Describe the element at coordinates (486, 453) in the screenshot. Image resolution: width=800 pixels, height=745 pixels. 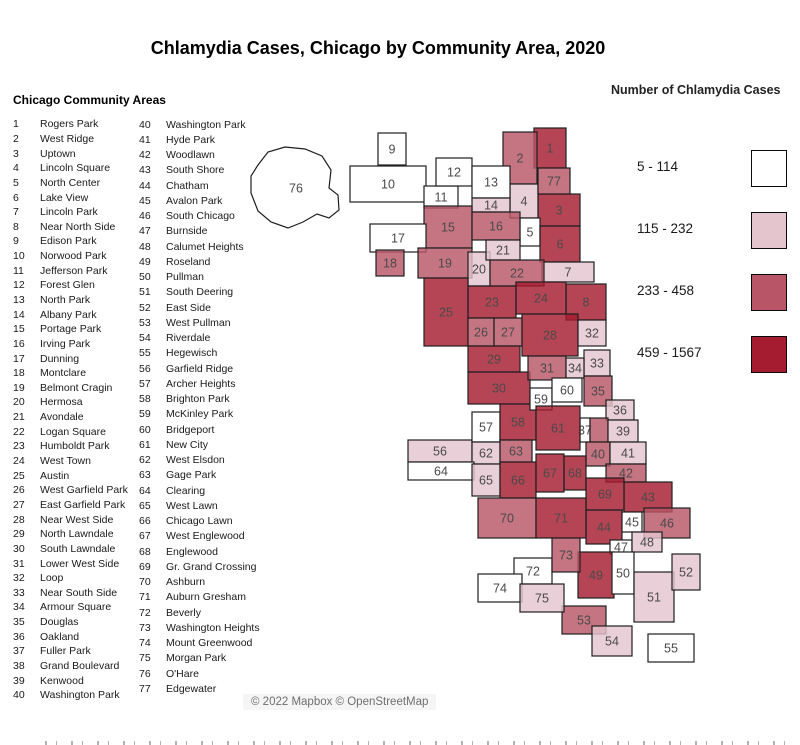
I see `map-area-62: 62` at that location.